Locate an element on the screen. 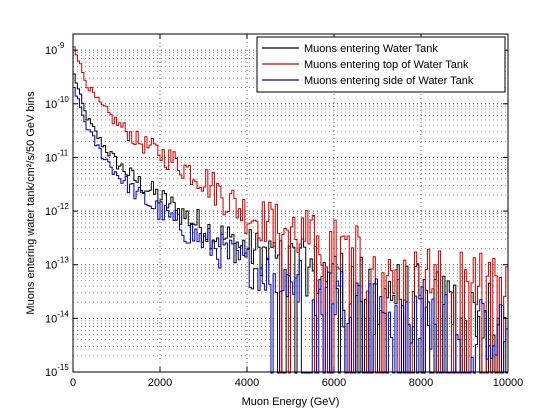 This screenshot has height=420, width=560. legend-item: Muons entering top of Water Tank is located at coordinates (365, 65).